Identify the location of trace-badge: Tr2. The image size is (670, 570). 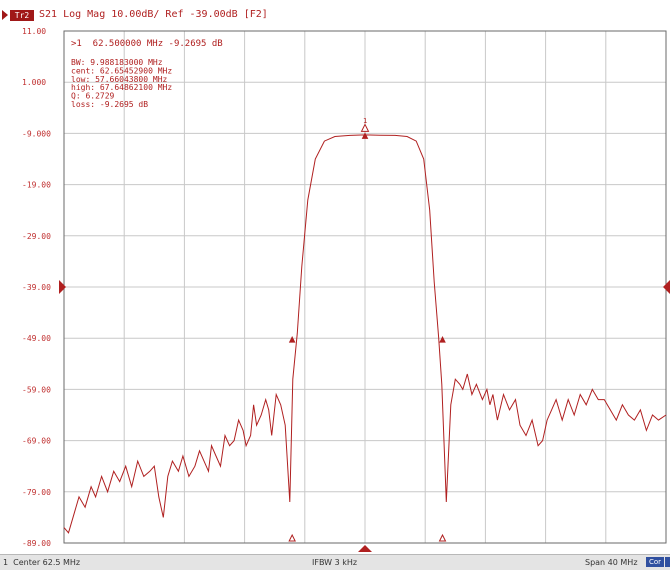
(22, 15).